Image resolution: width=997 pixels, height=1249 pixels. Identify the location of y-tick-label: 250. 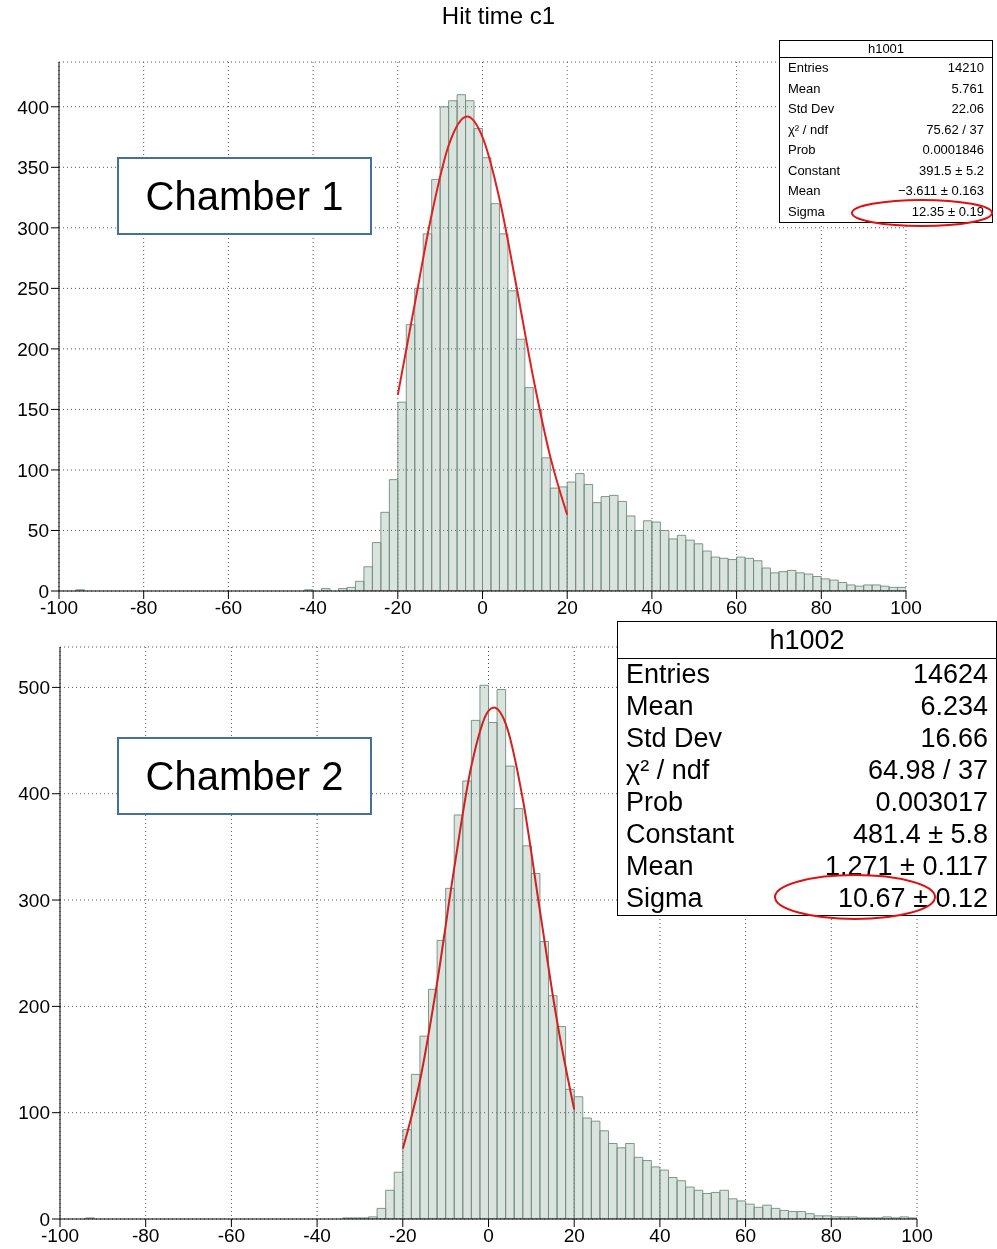
(33, 289).